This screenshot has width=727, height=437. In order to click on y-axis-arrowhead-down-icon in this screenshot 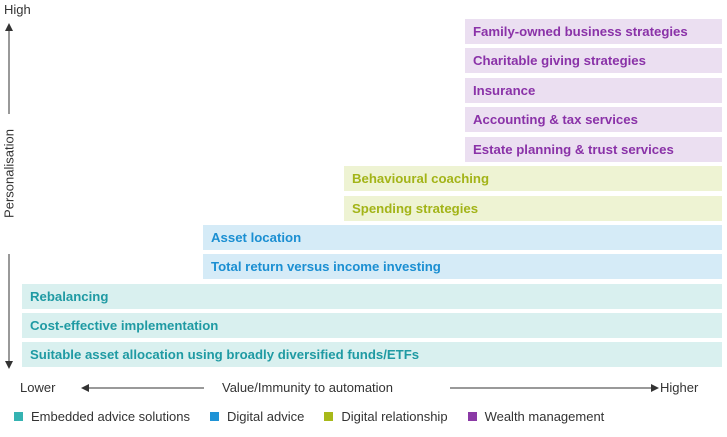, I will do `click(9, 365)`.